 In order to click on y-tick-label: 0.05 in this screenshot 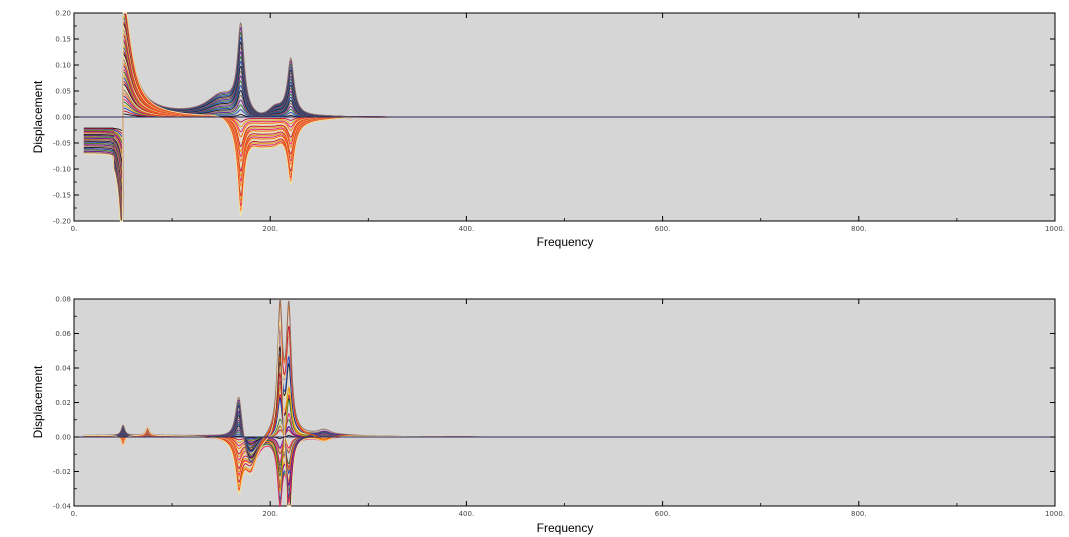, I will do `click(63, 92)`.